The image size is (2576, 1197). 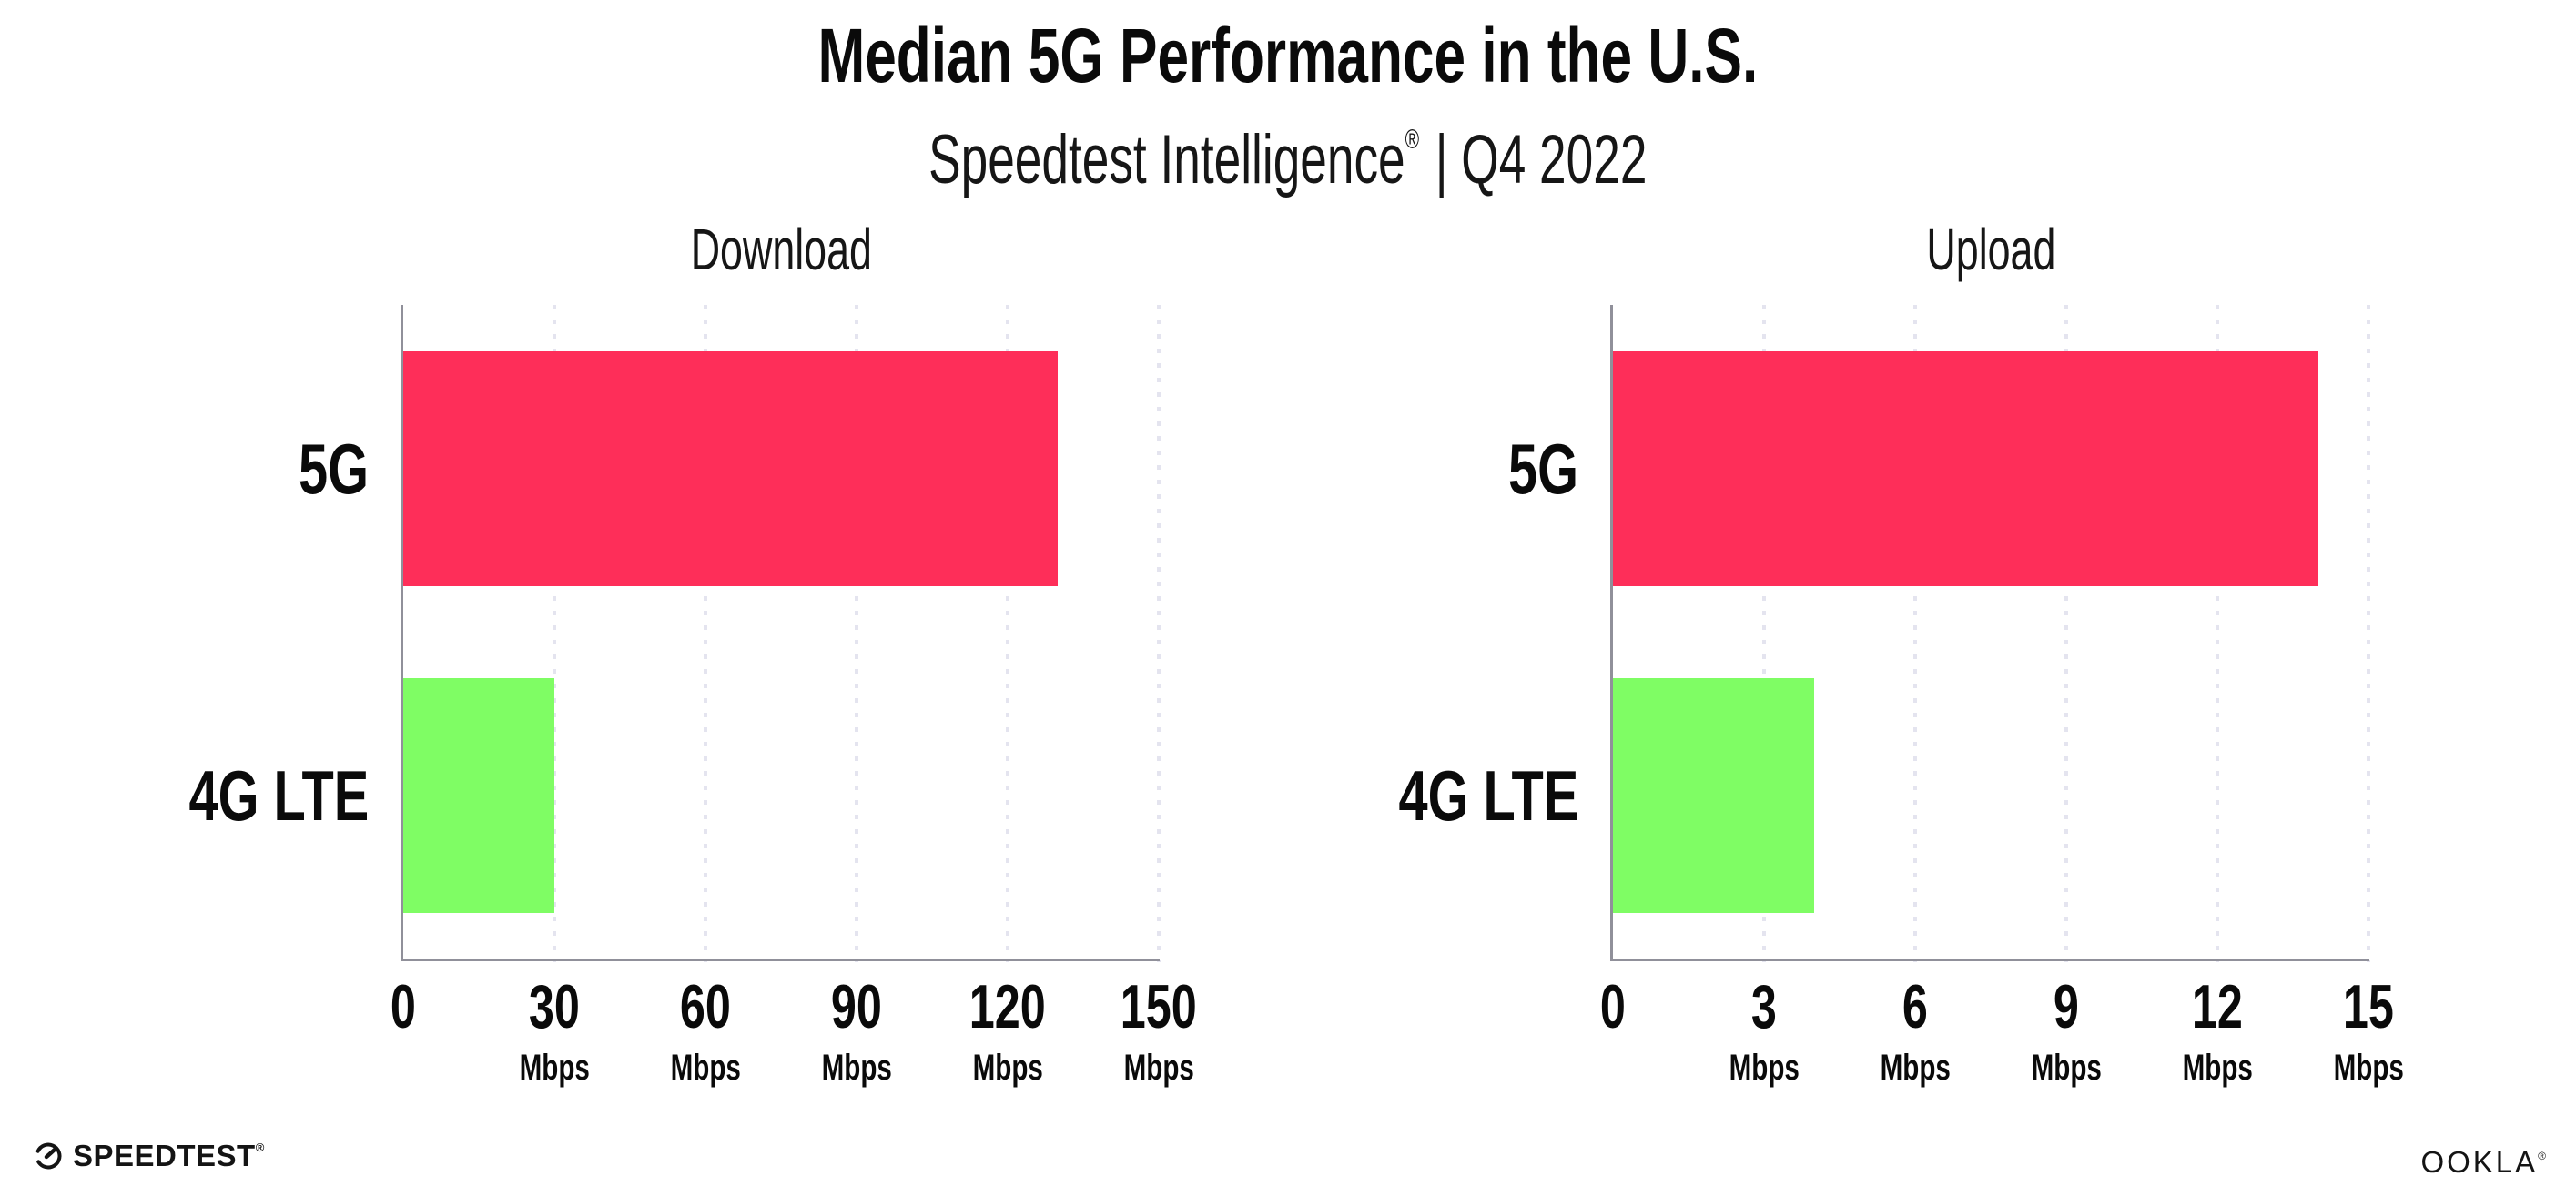 I want to click on bar-4g-lte-download, so click(x=479, y=795).